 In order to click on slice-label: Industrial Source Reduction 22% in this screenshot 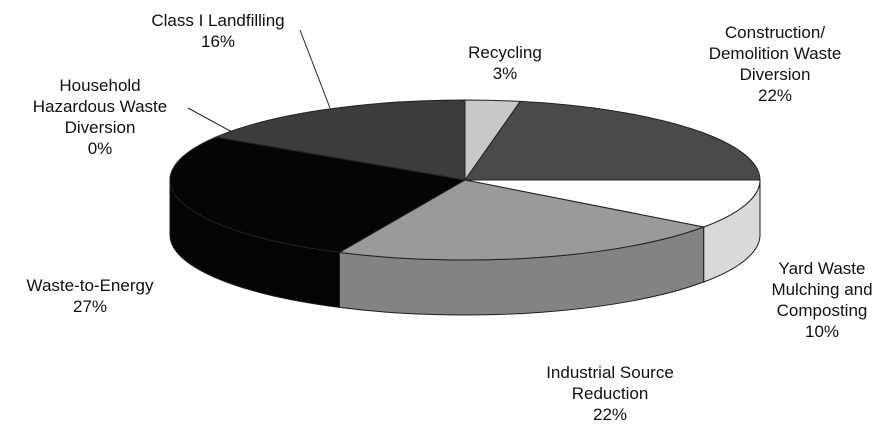, I will do `click(610, 393)`.